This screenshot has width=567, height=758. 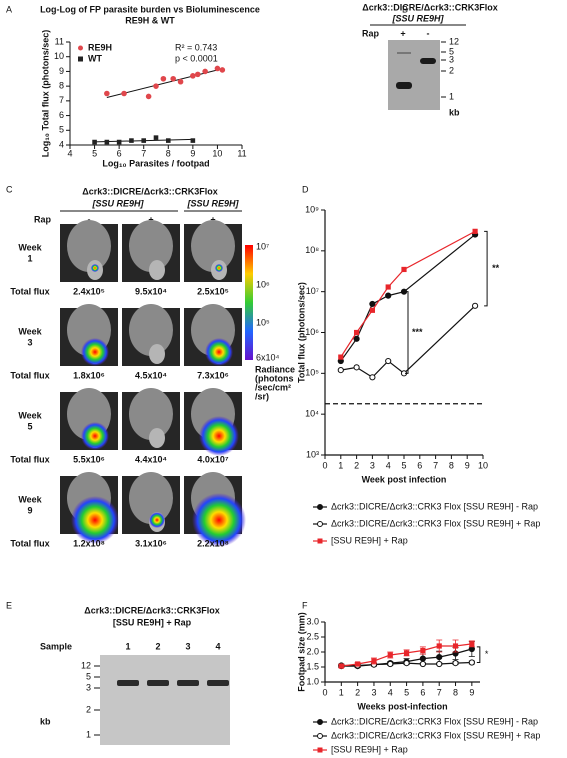 What do you see at coordinates (100, 47) in the screenshot?
I see `legend-label: RE9H` at bounding box center [100, 47].